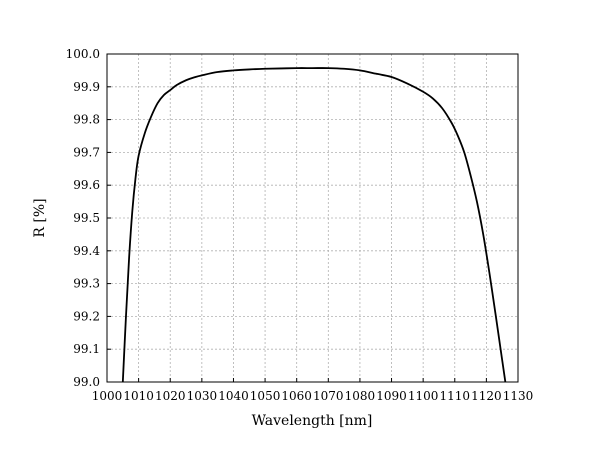 This screenshot has height=459, width=600. Describe the element at coordinates (312, 421) in the screenshot. I see `x-axis-title: Wavelength [nm]` at that location.